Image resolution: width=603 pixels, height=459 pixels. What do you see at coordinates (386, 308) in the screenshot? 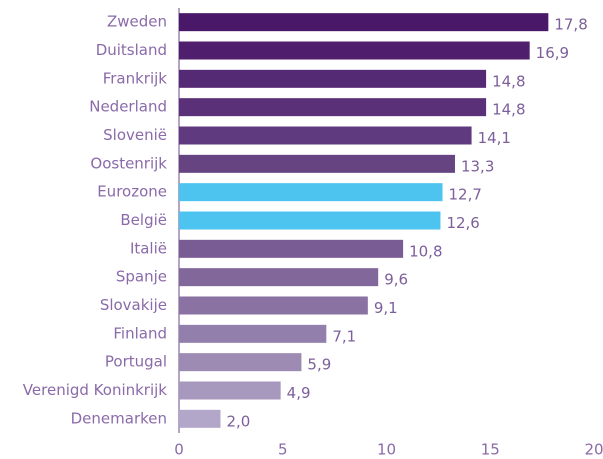
I see `value-label: 9,1` at bounding box center [386, 308].